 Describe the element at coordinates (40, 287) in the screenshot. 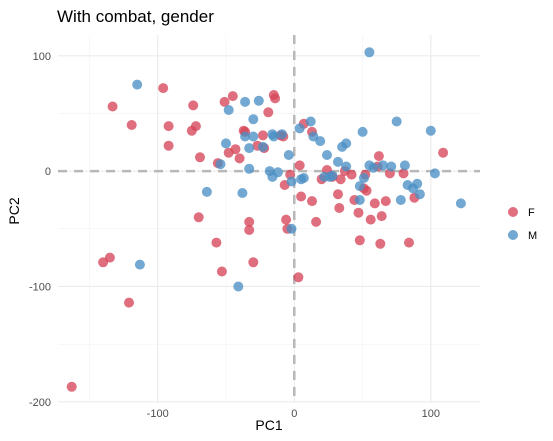

I see `y-tick-label: -100` at that location.